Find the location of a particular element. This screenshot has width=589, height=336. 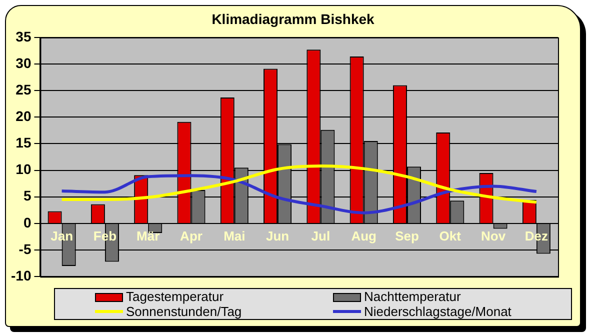

y-tick-label: 30 is located at coordinates (24, 62).